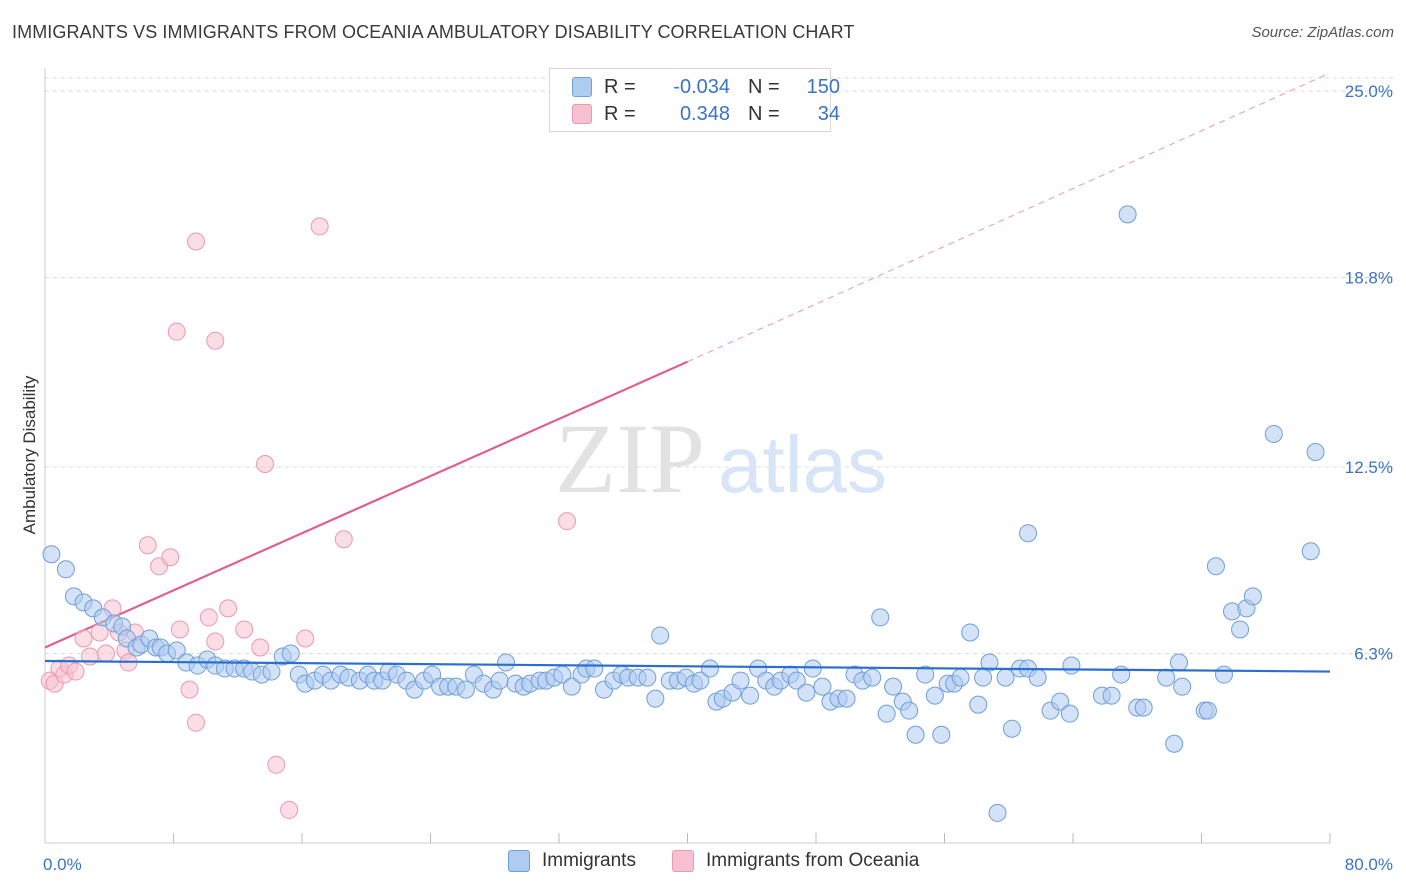 This screenshot has height=892, width=1406. I want to click on watermark-zip: ZIP, so click(630, 458).